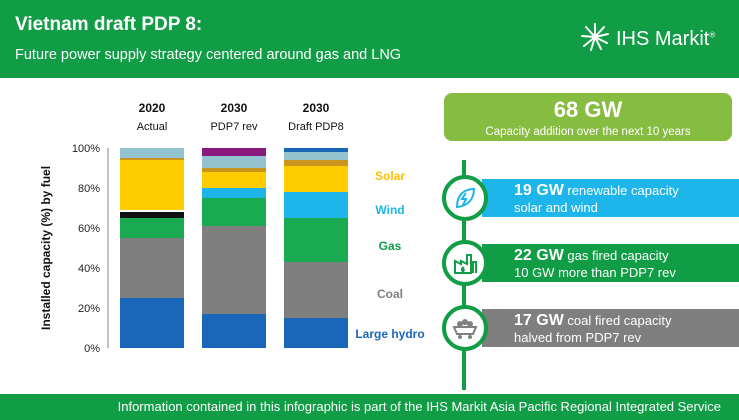  I want to click on page-title: Vietnam draft PDP 8:, so click(109, 24).